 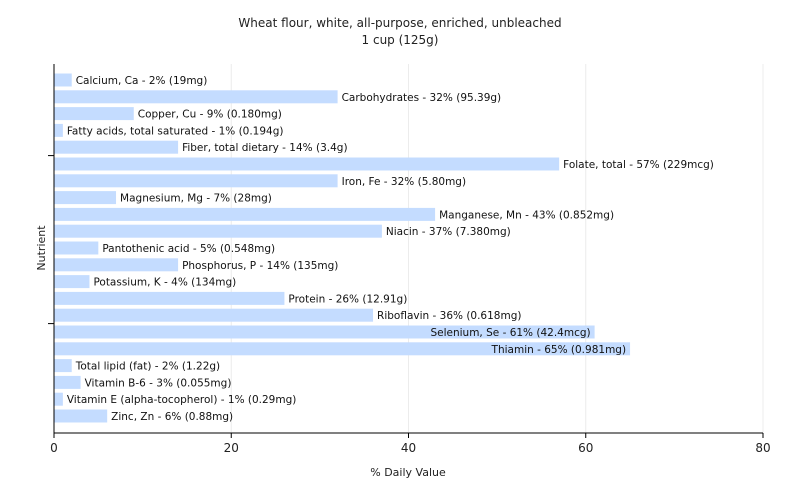 I want to click on chart-subtitle: 1 cup (125g), so click(x=400, y=40).